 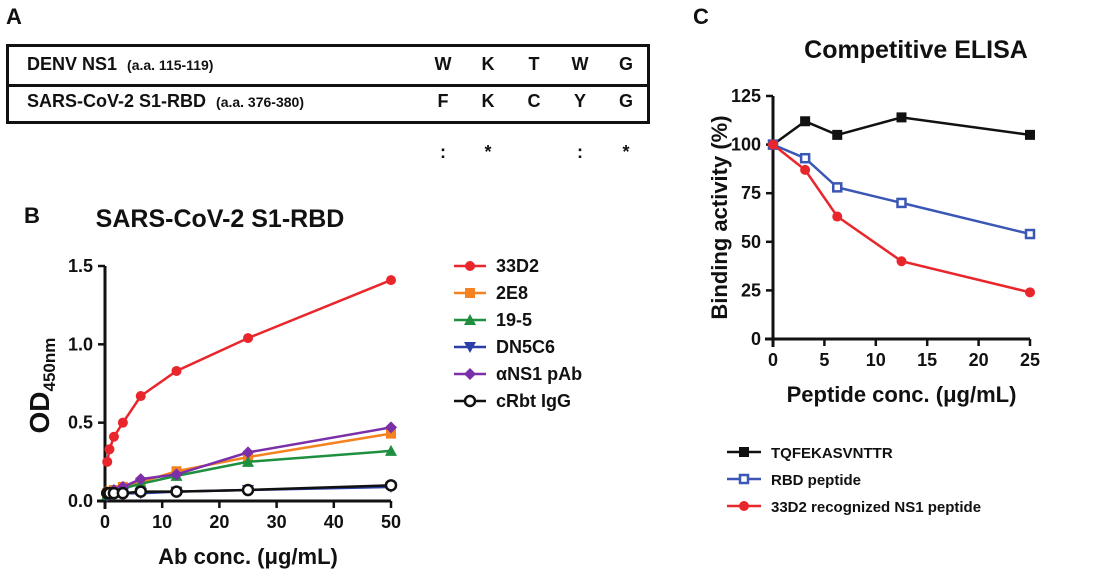 What do you see at coordinates (832, 453) in the screenshot?
I see `legend-label: TQFEKASVNTTR` at bounding box center [832, 453].